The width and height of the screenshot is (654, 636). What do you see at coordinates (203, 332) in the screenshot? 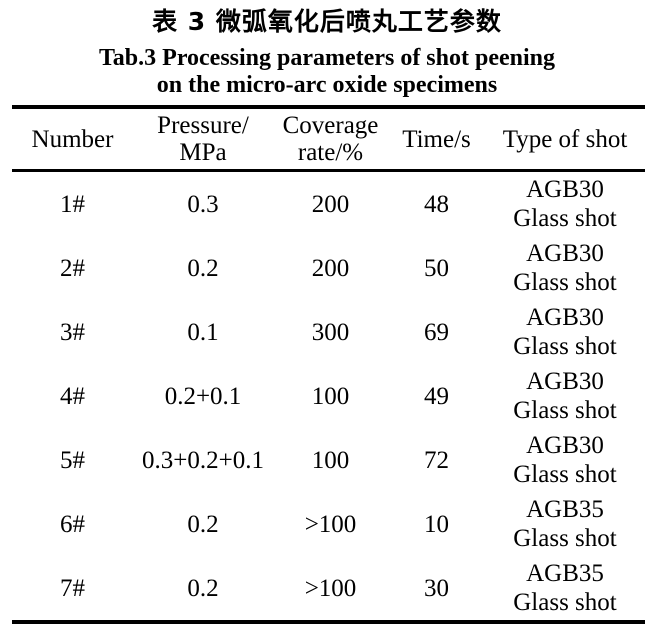
I see `cell-pressure: 0.1` at bounding box center [203, 332].